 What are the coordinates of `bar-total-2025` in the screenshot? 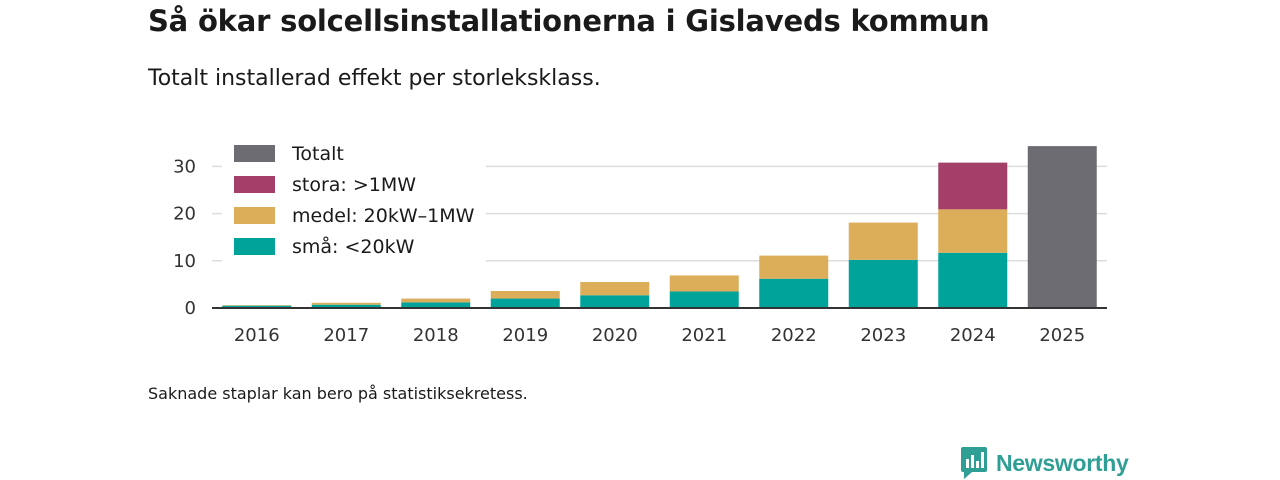 It's located at (1062, 227).